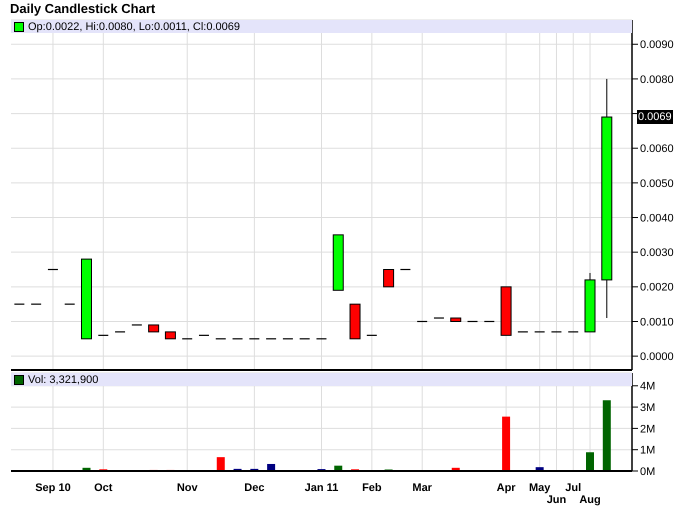  Describe the element at coordinates (657, 45) in the screenshot. I see `y-tick-label: 0.0090` at that location.